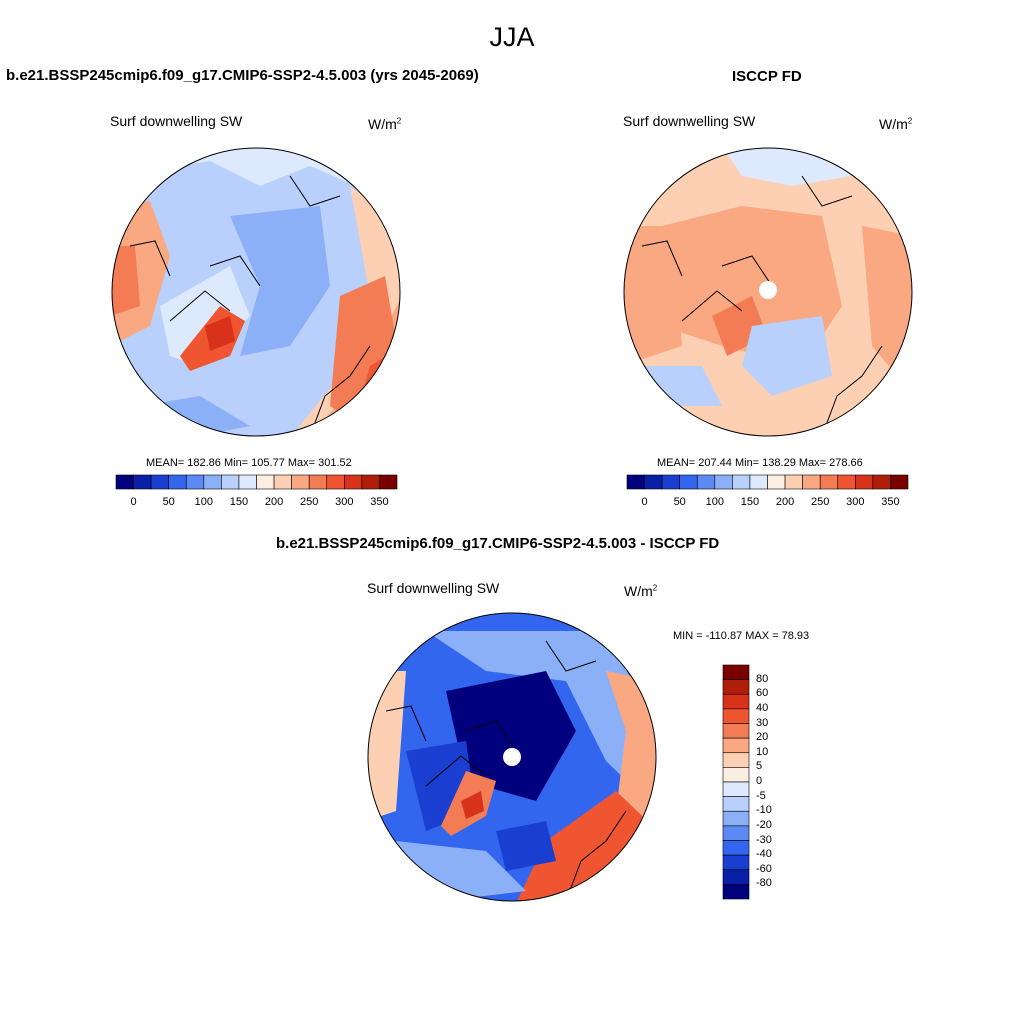 Image resolution: width=1024 pixels, height=1024 pixels. Describe the element at coordinates (759, 766) in the screenshot. I see `colorbar-tick-label: 5` at that location.